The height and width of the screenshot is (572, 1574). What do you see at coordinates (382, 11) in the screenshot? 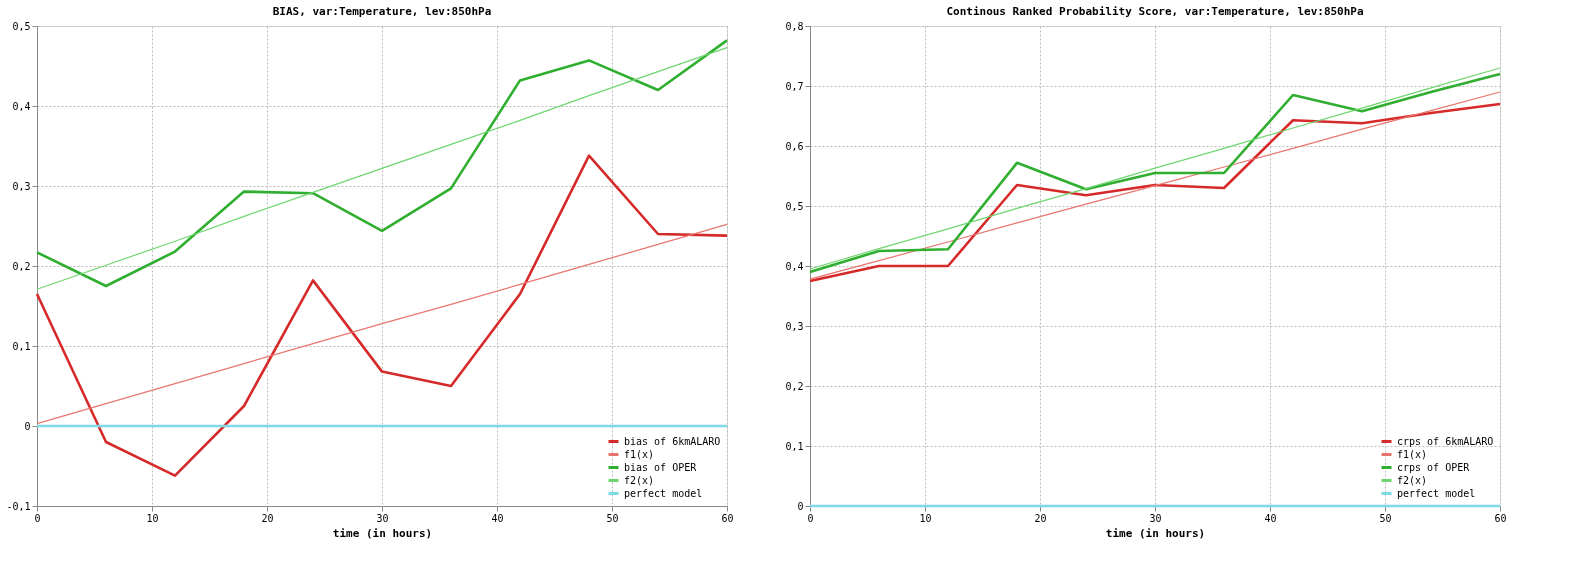
I see `chart-title: BIAS, var:Temperature, lev:850hPa` at bounding box center [382, 11].